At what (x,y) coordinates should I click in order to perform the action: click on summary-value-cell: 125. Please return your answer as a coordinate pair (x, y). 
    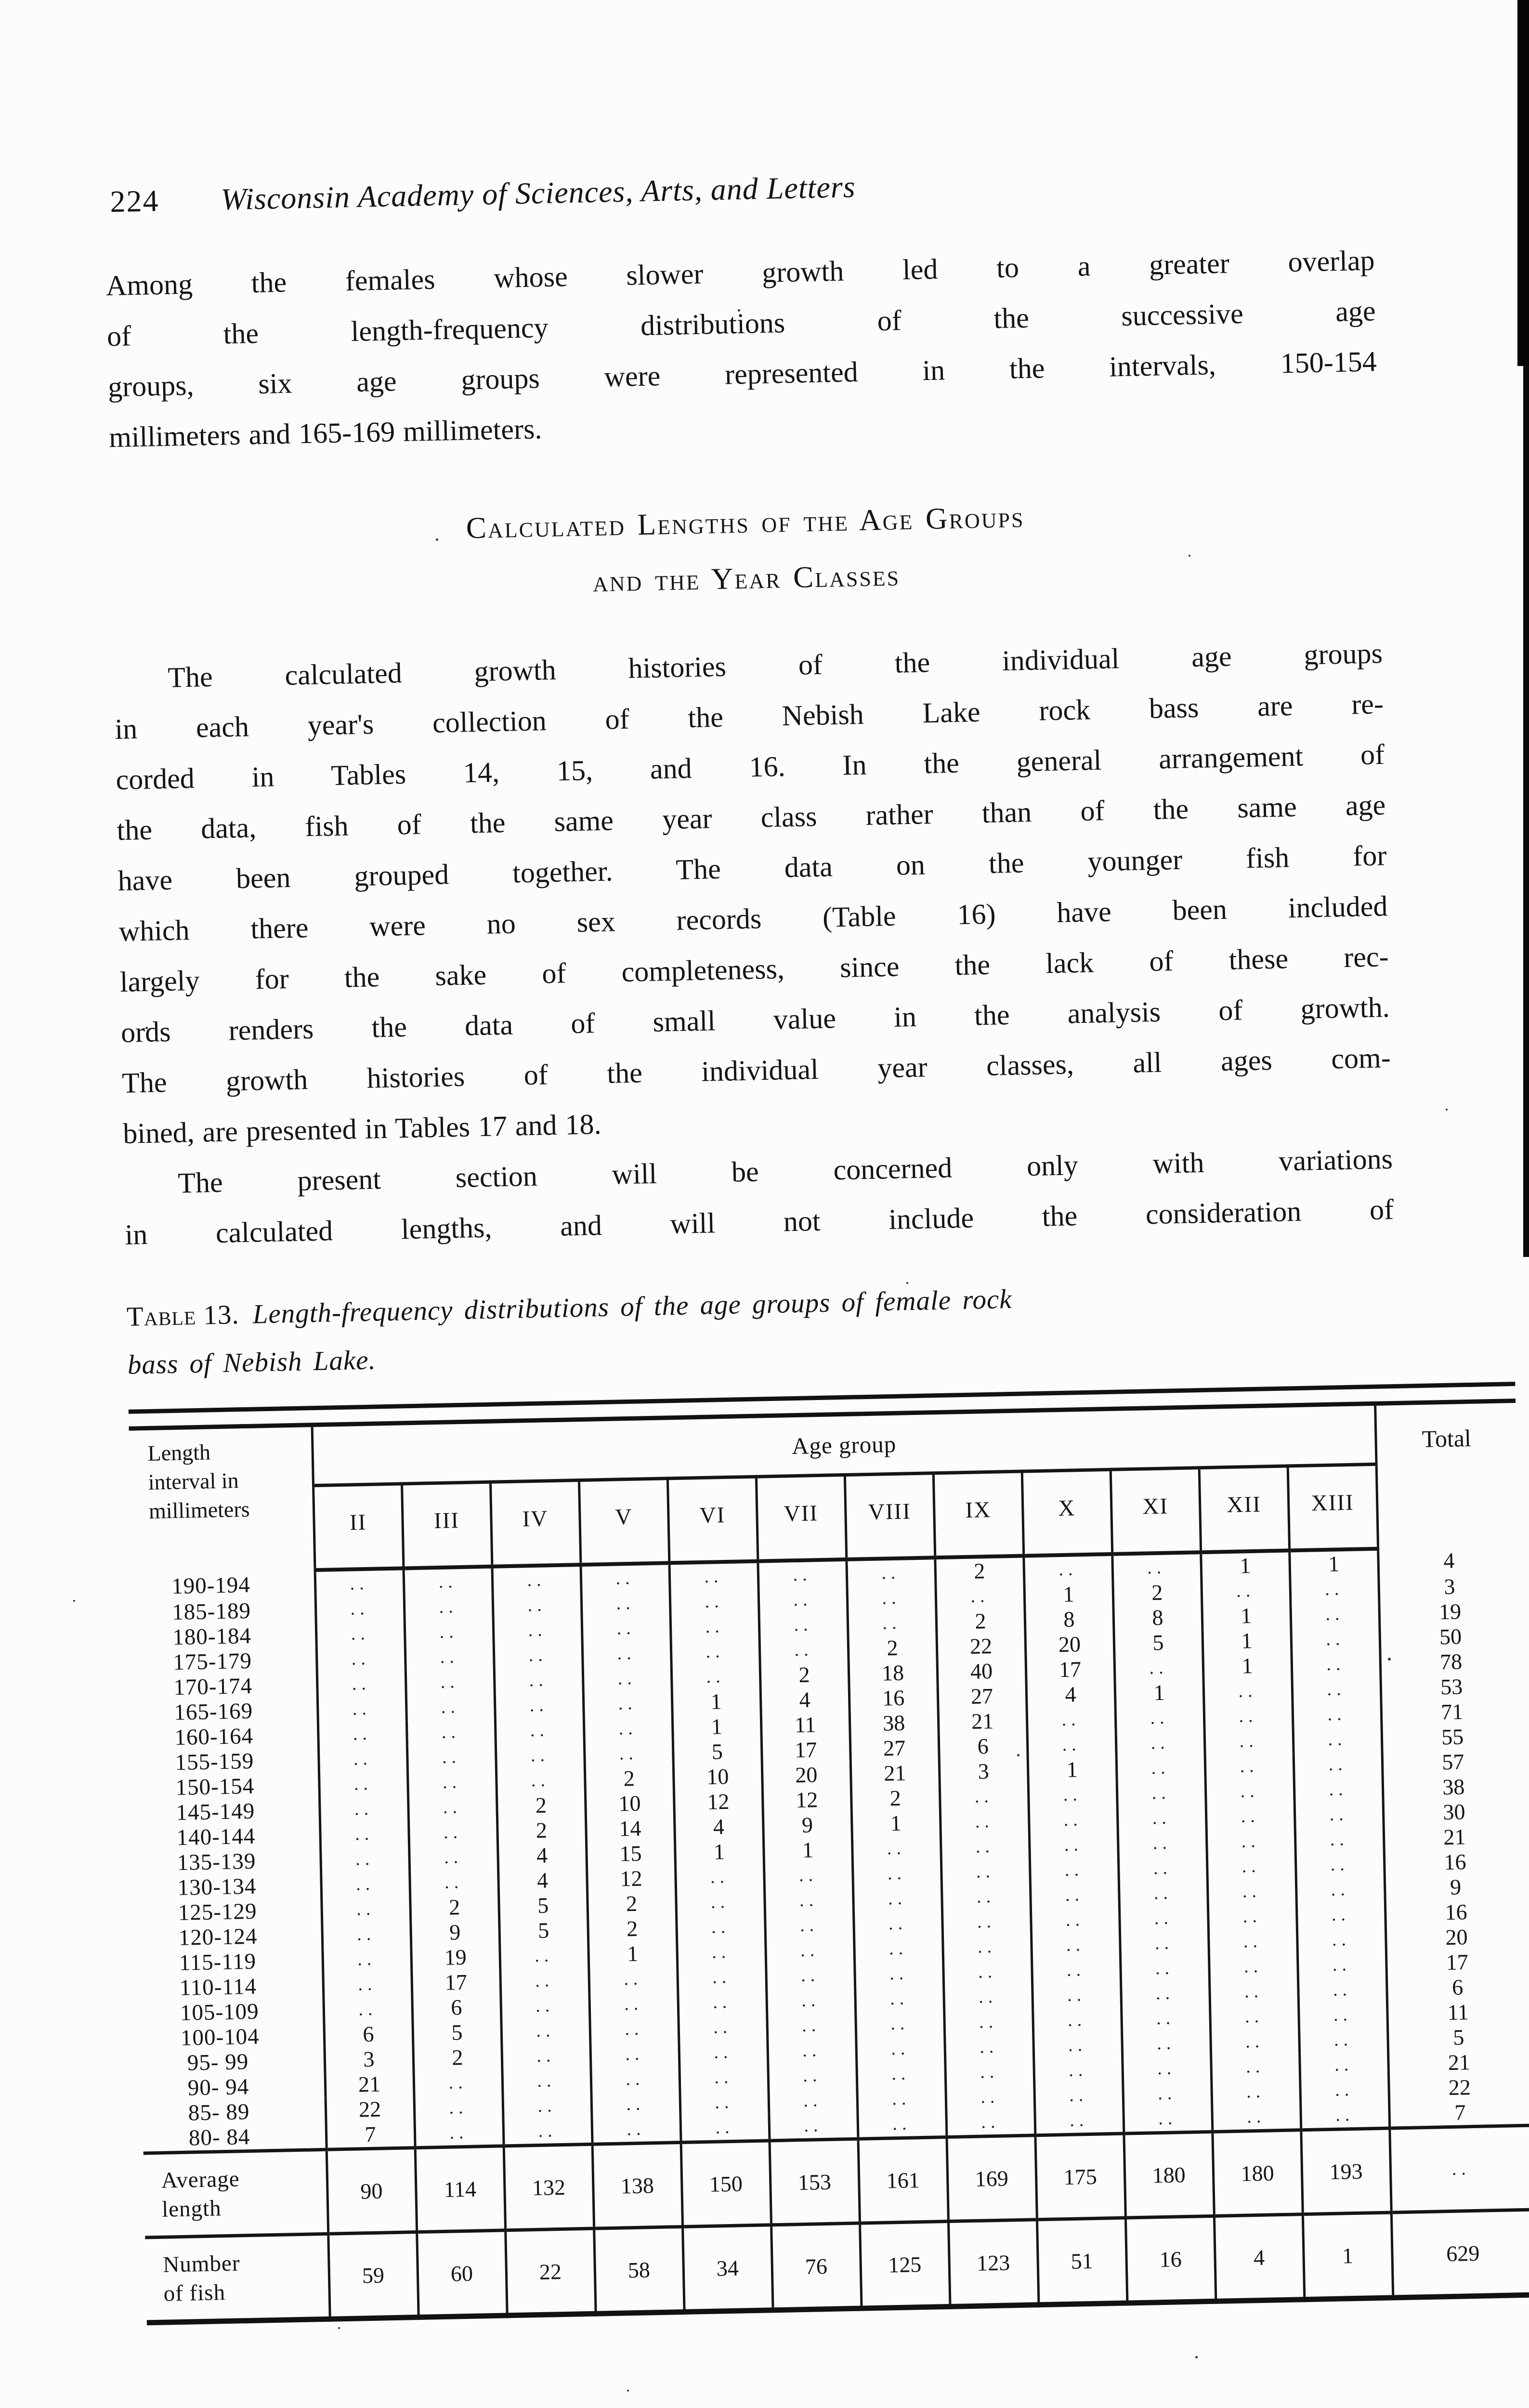
    Looking at the image, I should click on (905, 2265).